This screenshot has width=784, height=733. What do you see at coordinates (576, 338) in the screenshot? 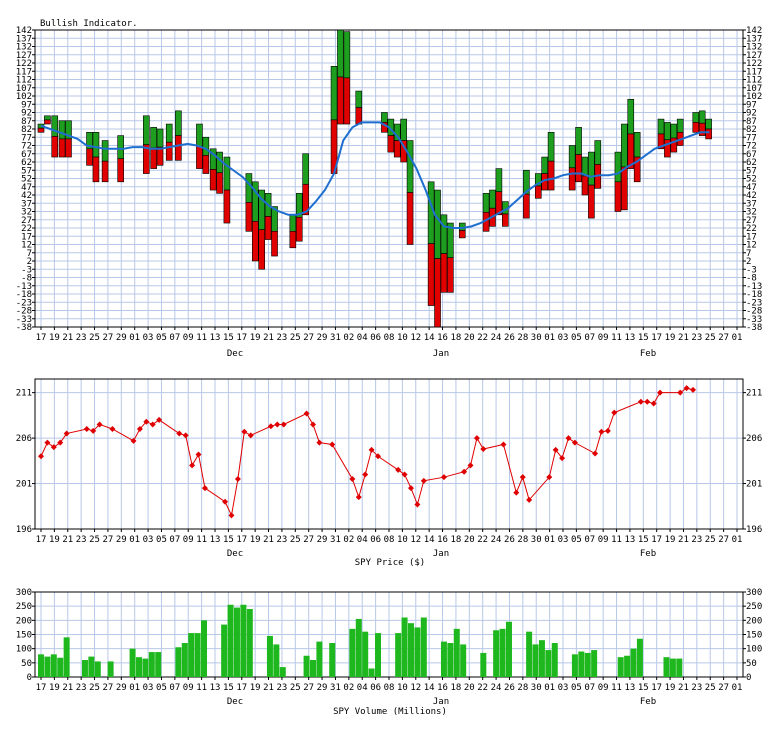
I see `x-tick-label: 05` at bounding box center [576, 338].